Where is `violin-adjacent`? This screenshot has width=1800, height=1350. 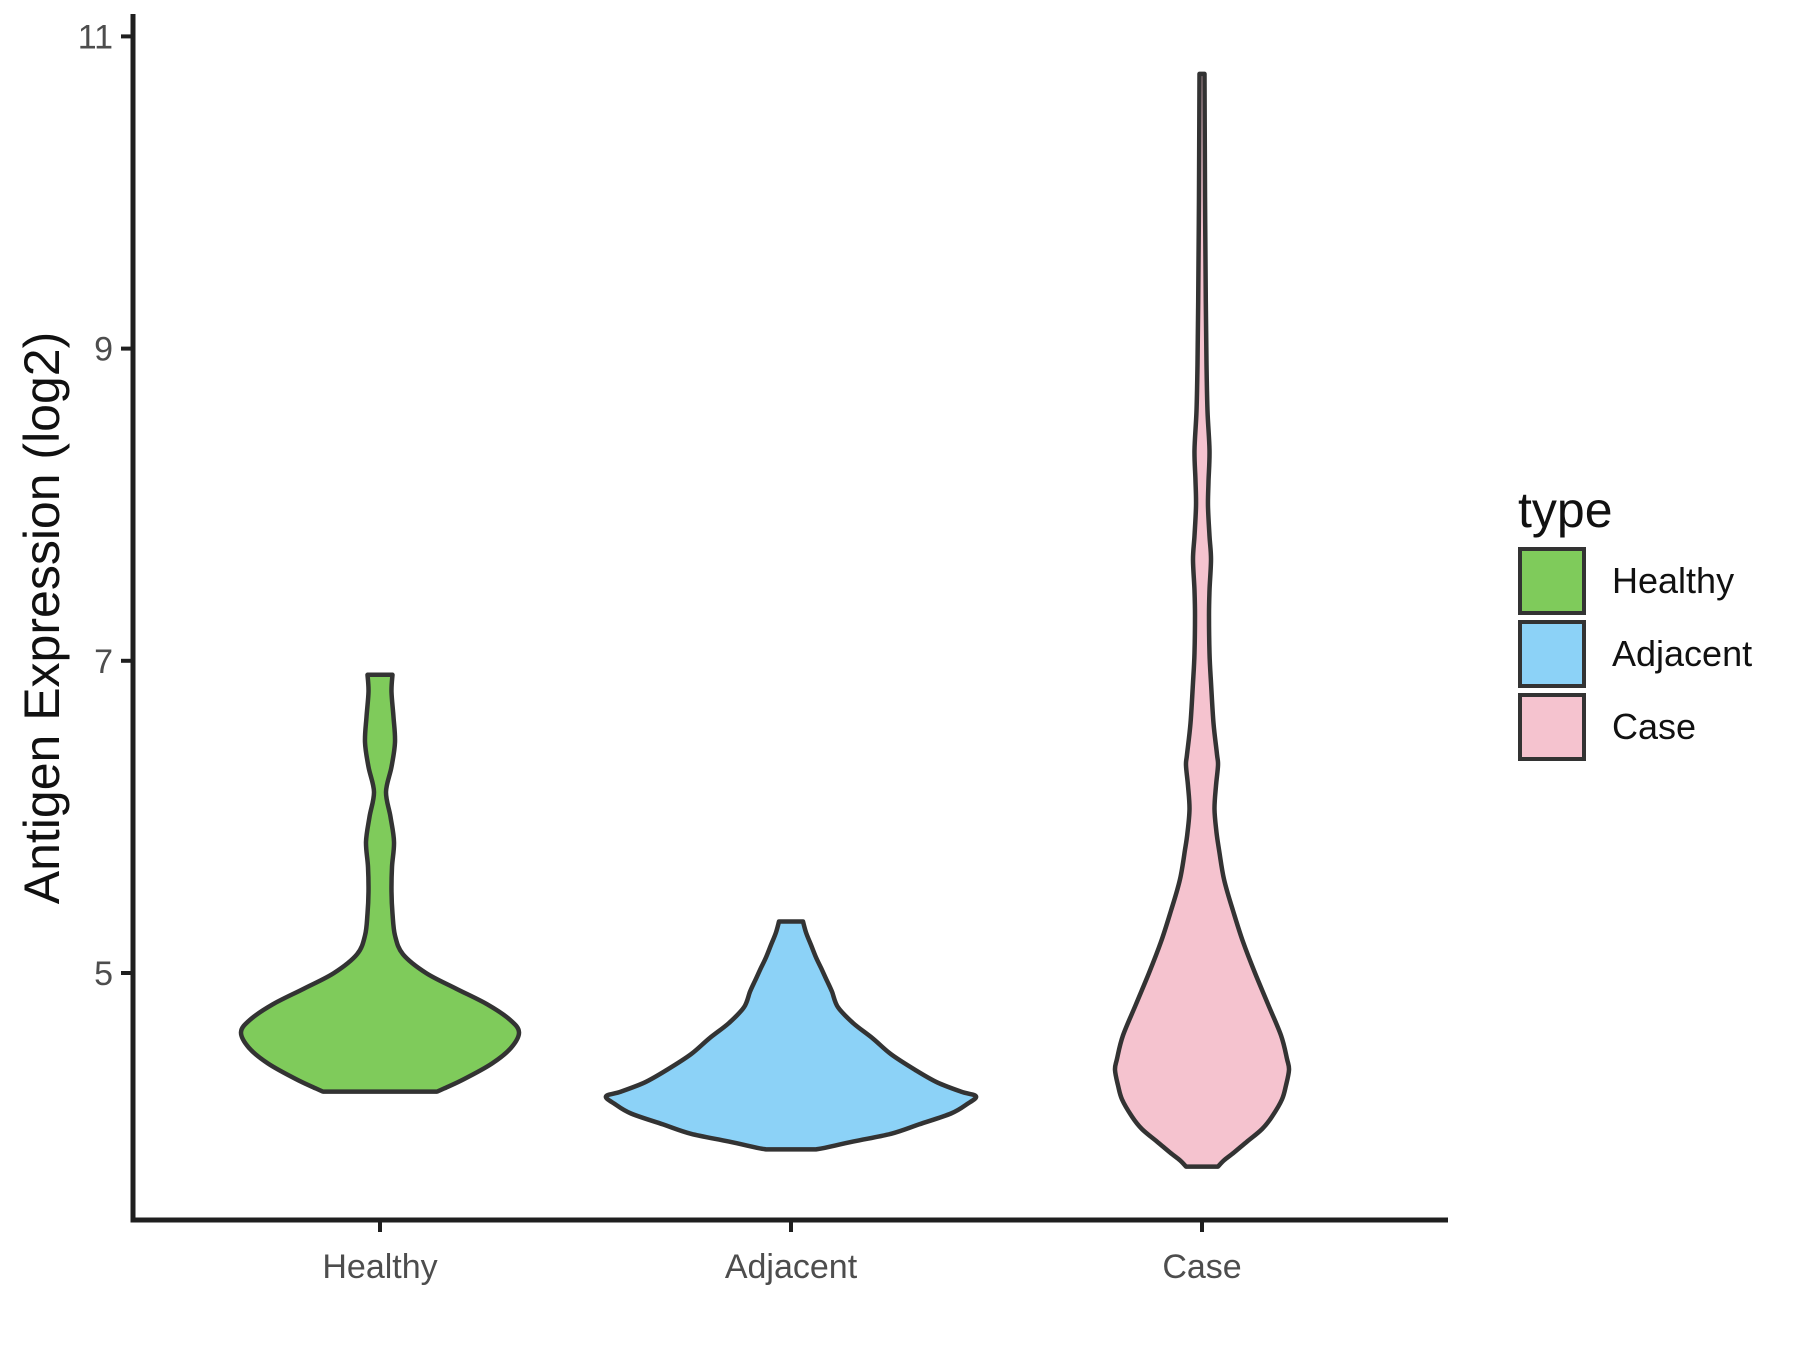
violin-adjacent is located at coordinates (791, 1035).